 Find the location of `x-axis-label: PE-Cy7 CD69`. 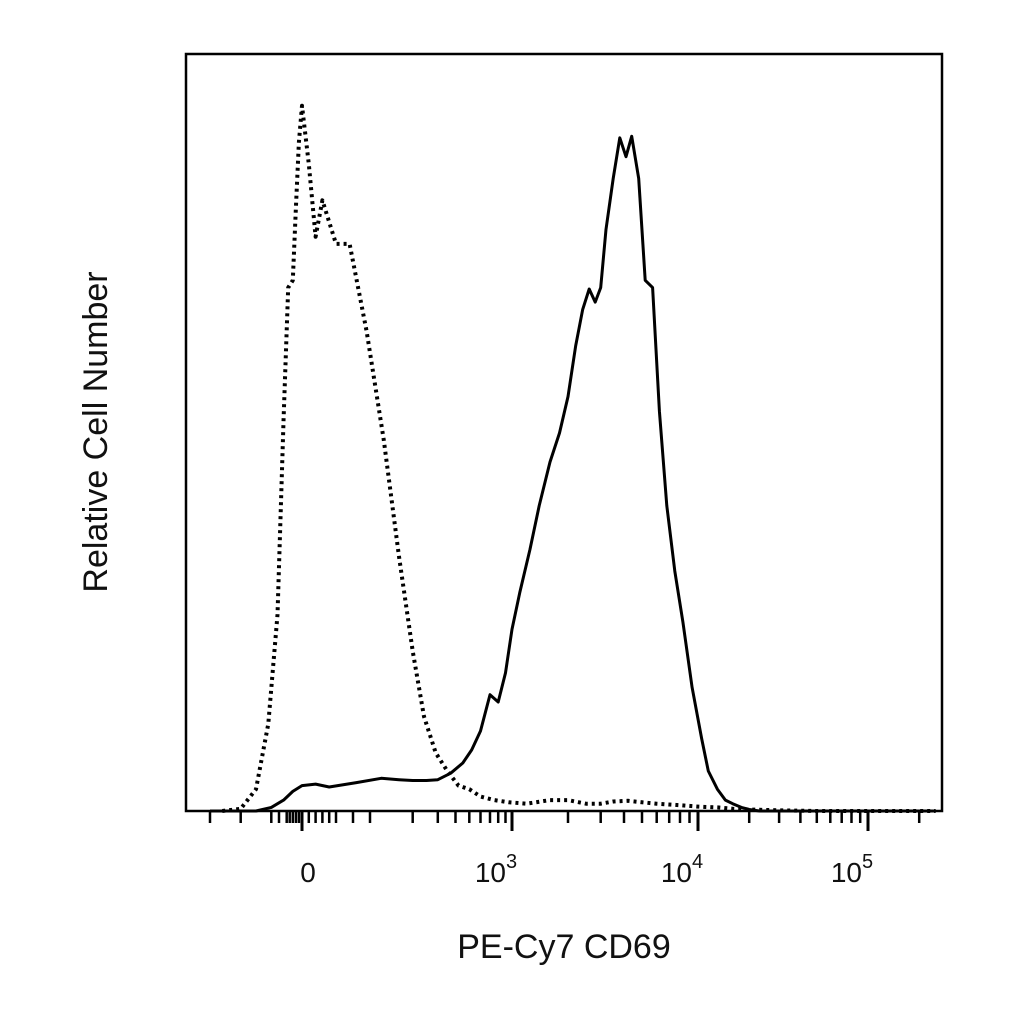

x-axis-label: PE-Cy7 CD69 is located at coordinates (564, 947).